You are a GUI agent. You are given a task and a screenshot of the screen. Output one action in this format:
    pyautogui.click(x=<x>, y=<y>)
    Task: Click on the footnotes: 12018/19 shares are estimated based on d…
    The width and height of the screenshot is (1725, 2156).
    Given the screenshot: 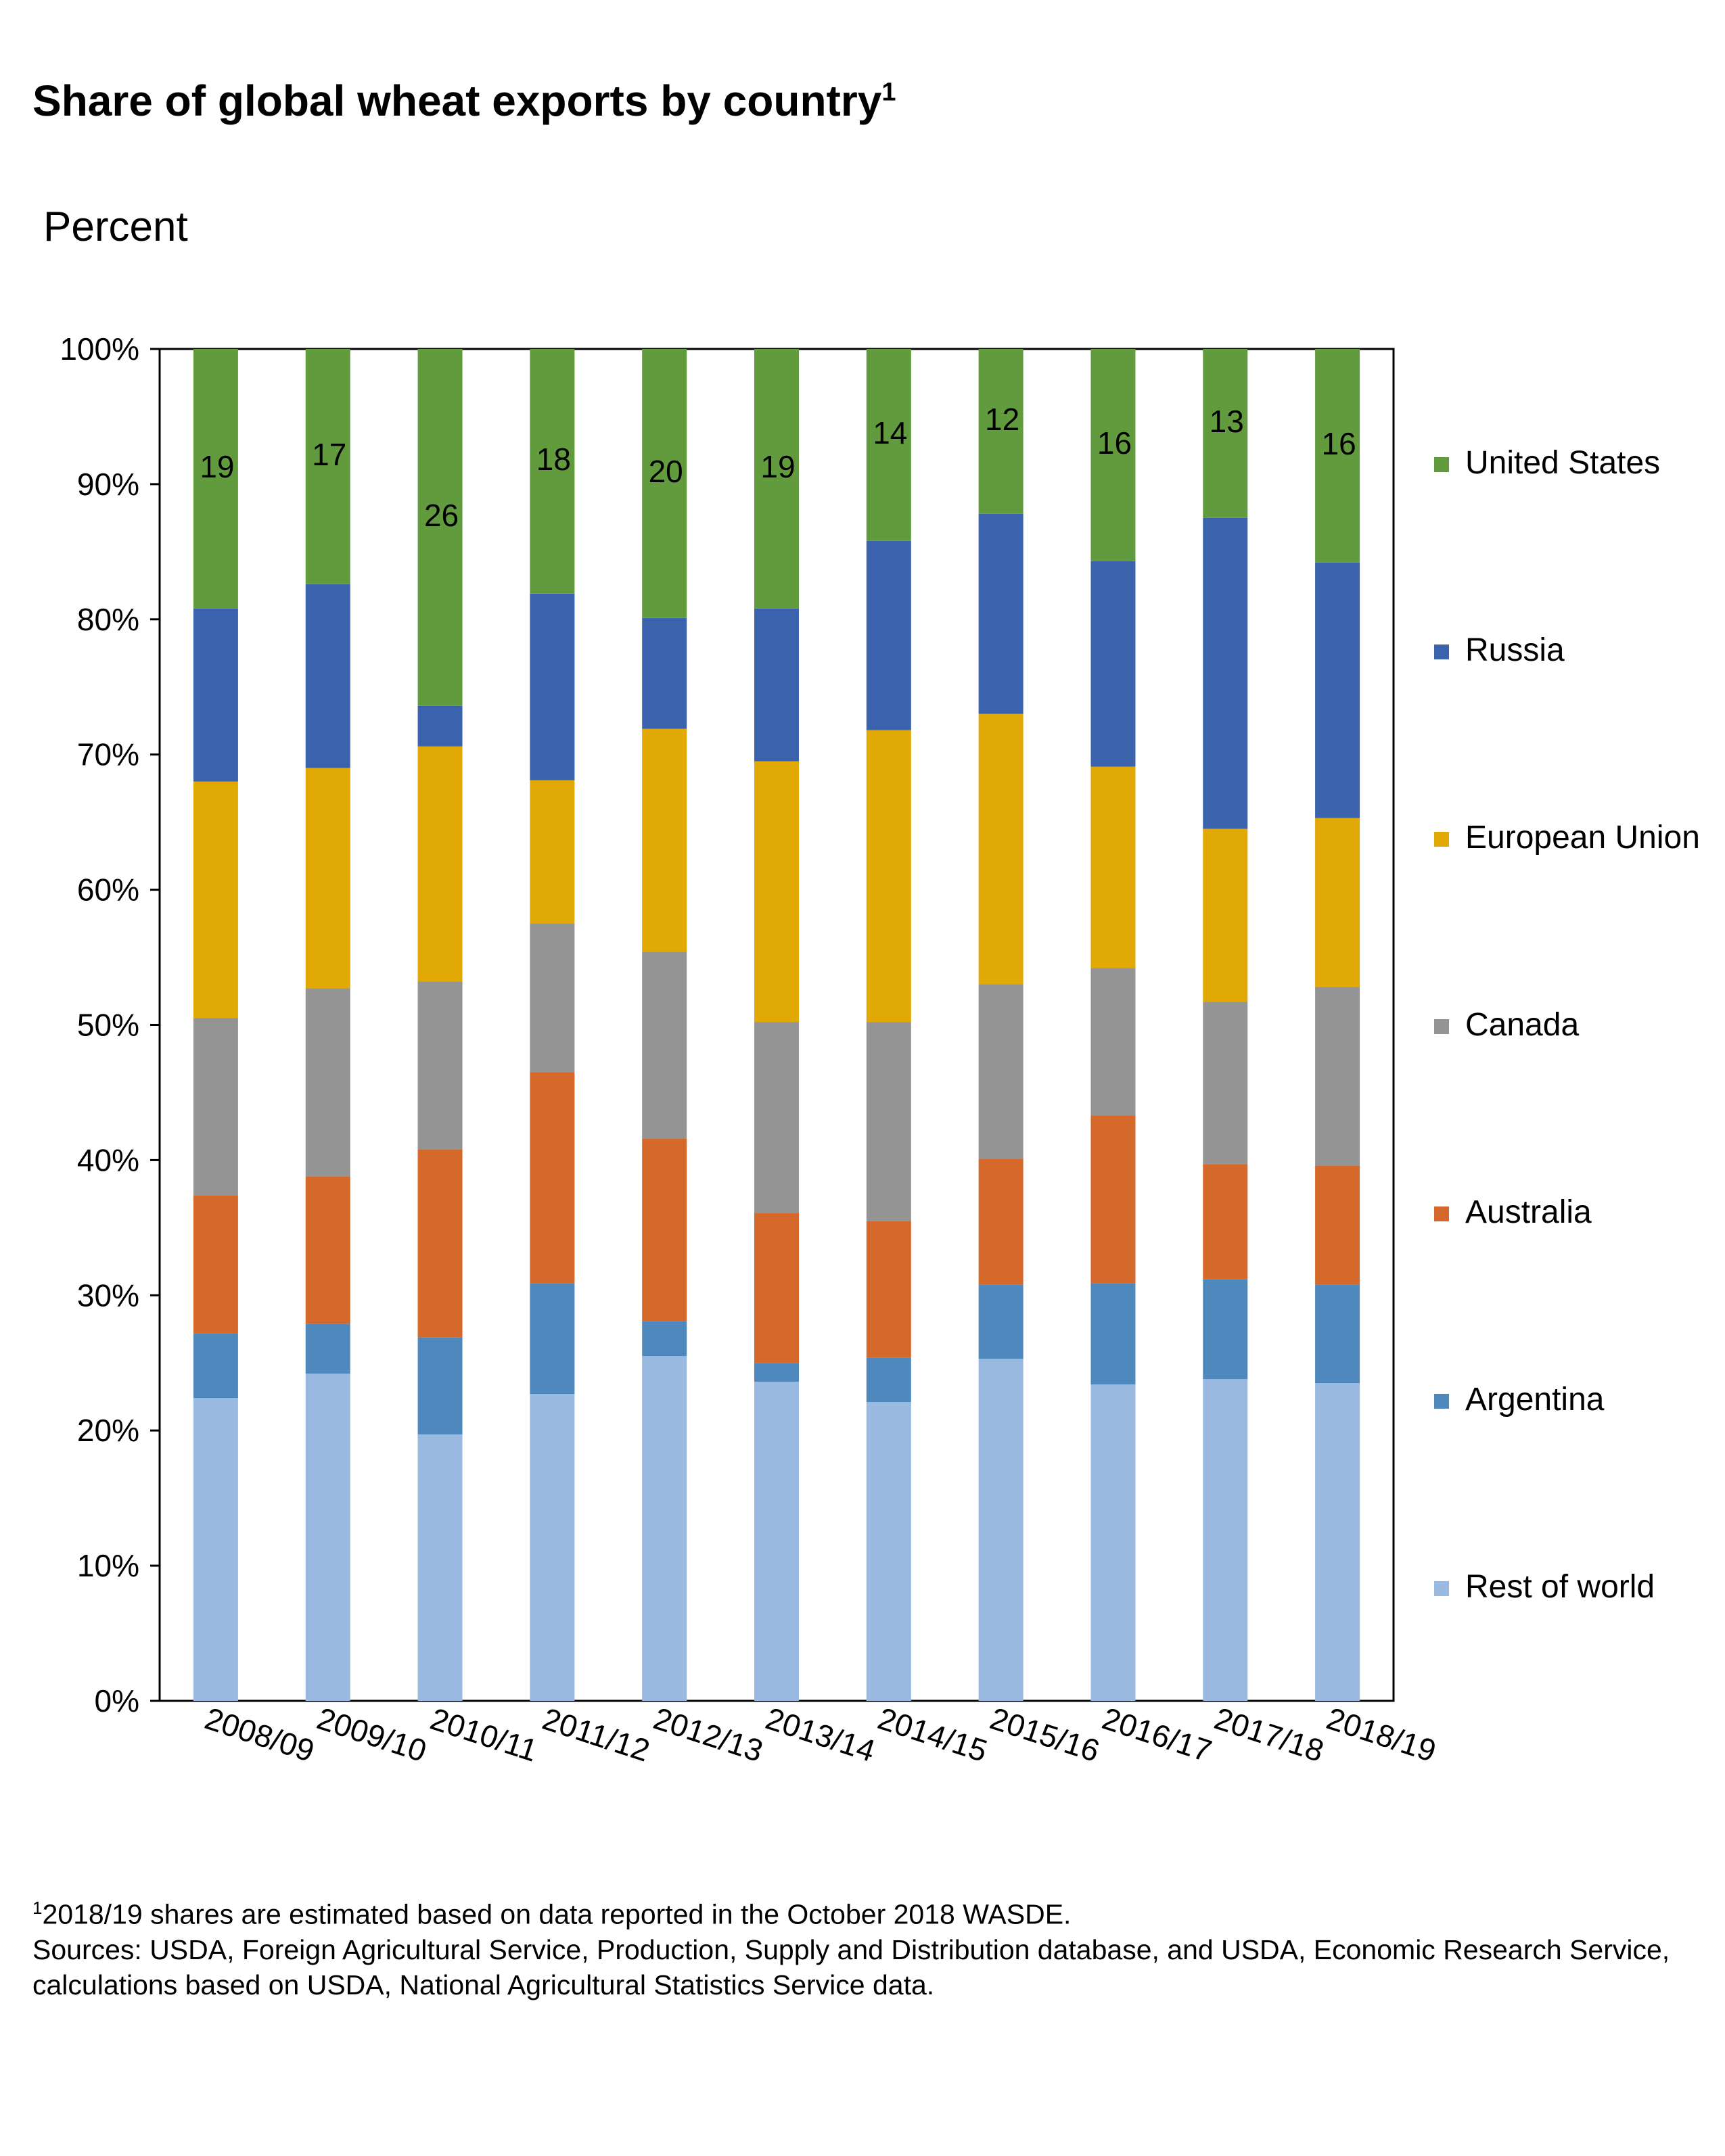 What is the action you would take?
    pyautogui.click(x=851, y=1946)
    